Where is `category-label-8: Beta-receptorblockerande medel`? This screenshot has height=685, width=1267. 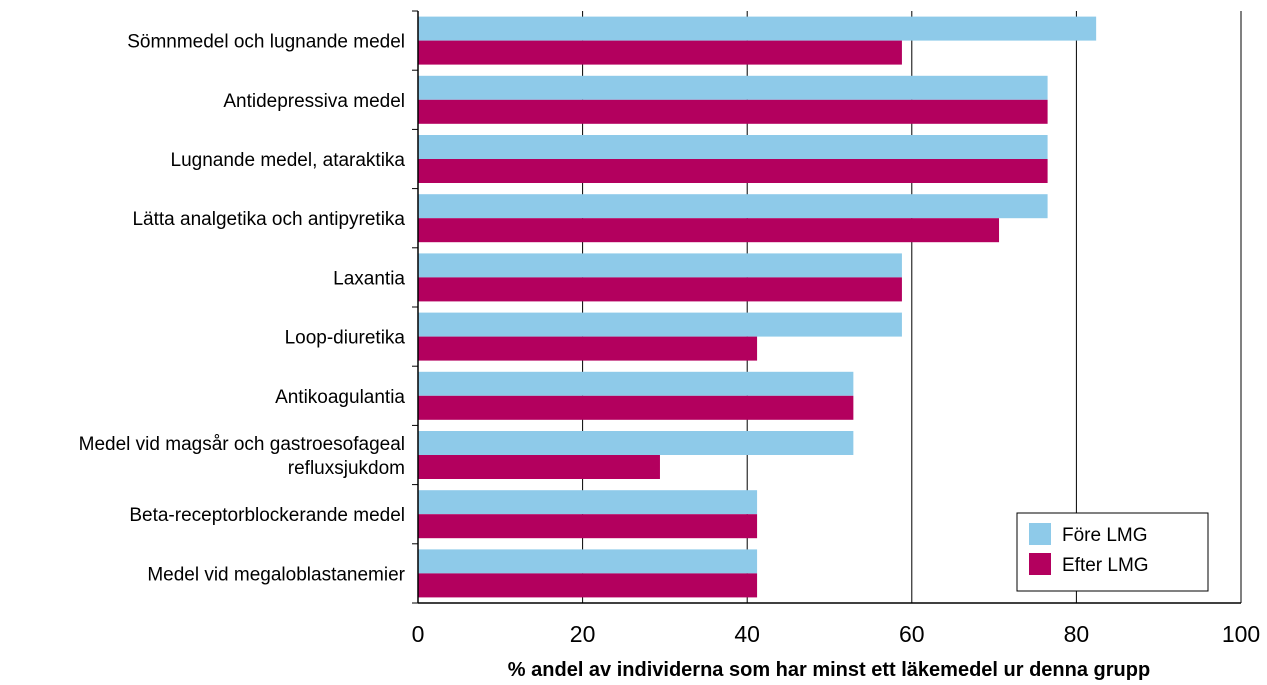 category-label-8: Beta-receptorblockerande medel is located at coordinates (267, 515).